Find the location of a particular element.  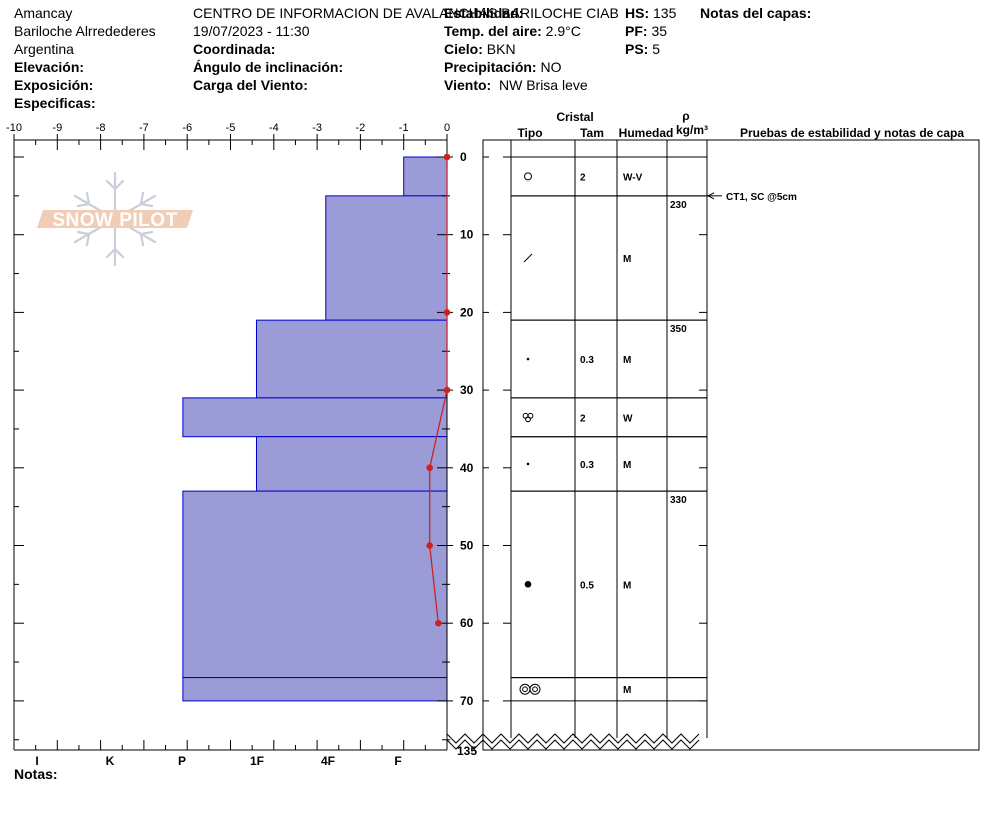

temp-tick-label: 0 is located at coordinates (447, 128).